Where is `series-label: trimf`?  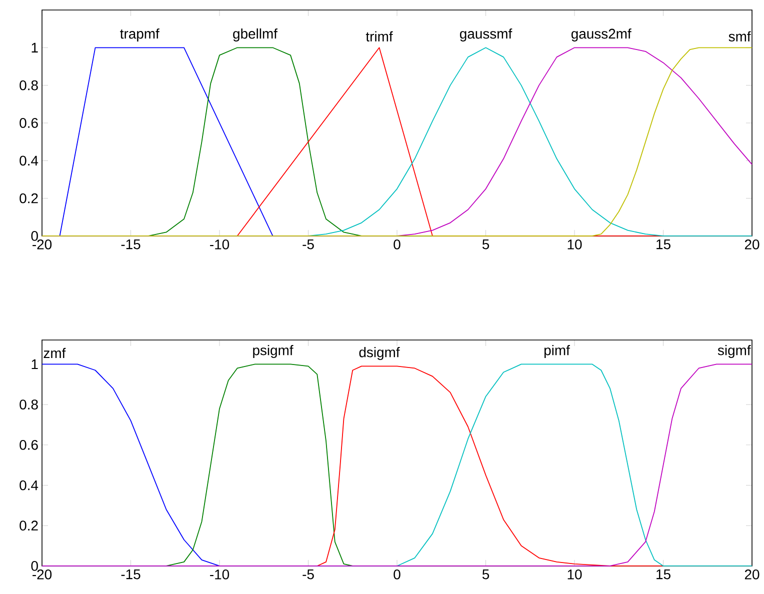
series-label: trimf is located at coordinates (379, 36).